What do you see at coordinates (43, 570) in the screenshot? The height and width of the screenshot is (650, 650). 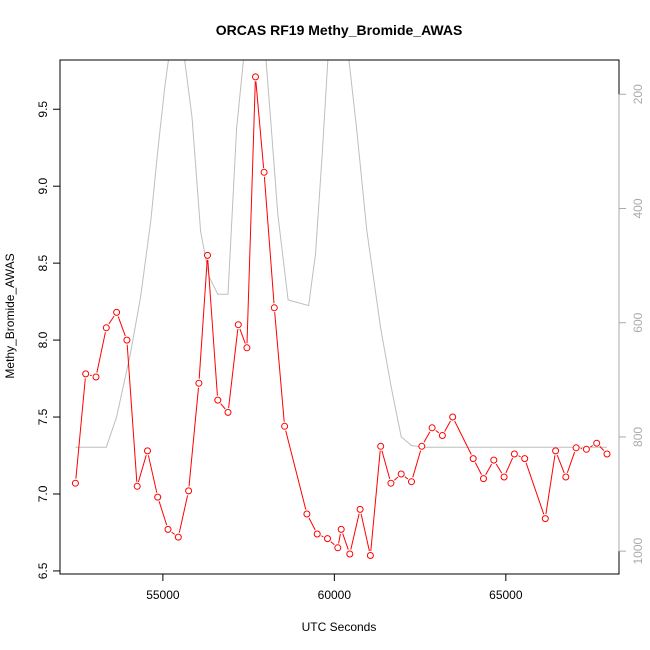 I see `y-tick-label: 6.5` at bounding box center [43, 570].